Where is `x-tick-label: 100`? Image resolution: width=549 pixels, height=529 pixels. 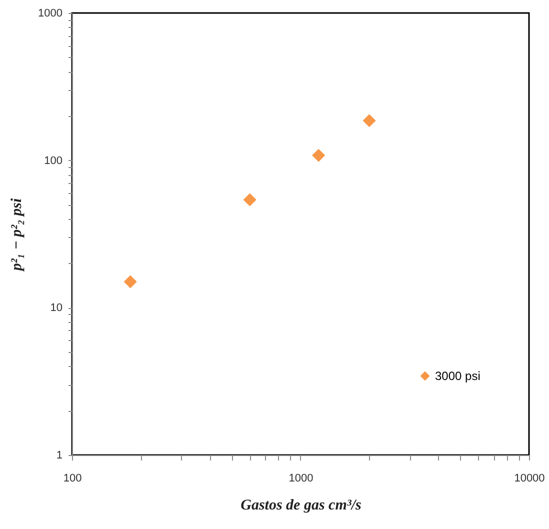 x-tick-label: 100 is located at coordinates (72, 478).